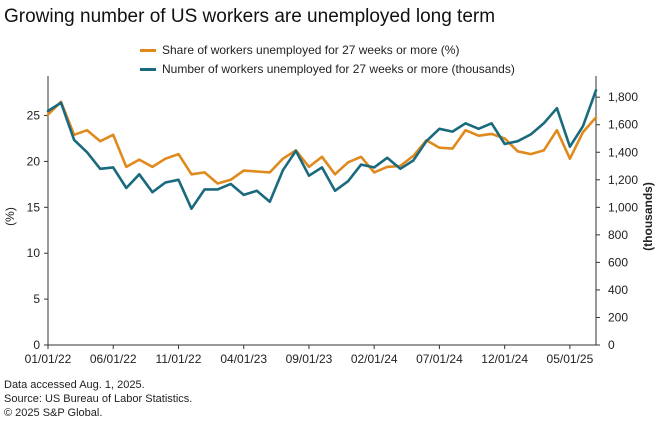 The image size is (660, 433). What do you see at coordinates (504, 359) in the screenshot?
I see `x-tick-label: 12/01/24` at bounding box center [504, 359].